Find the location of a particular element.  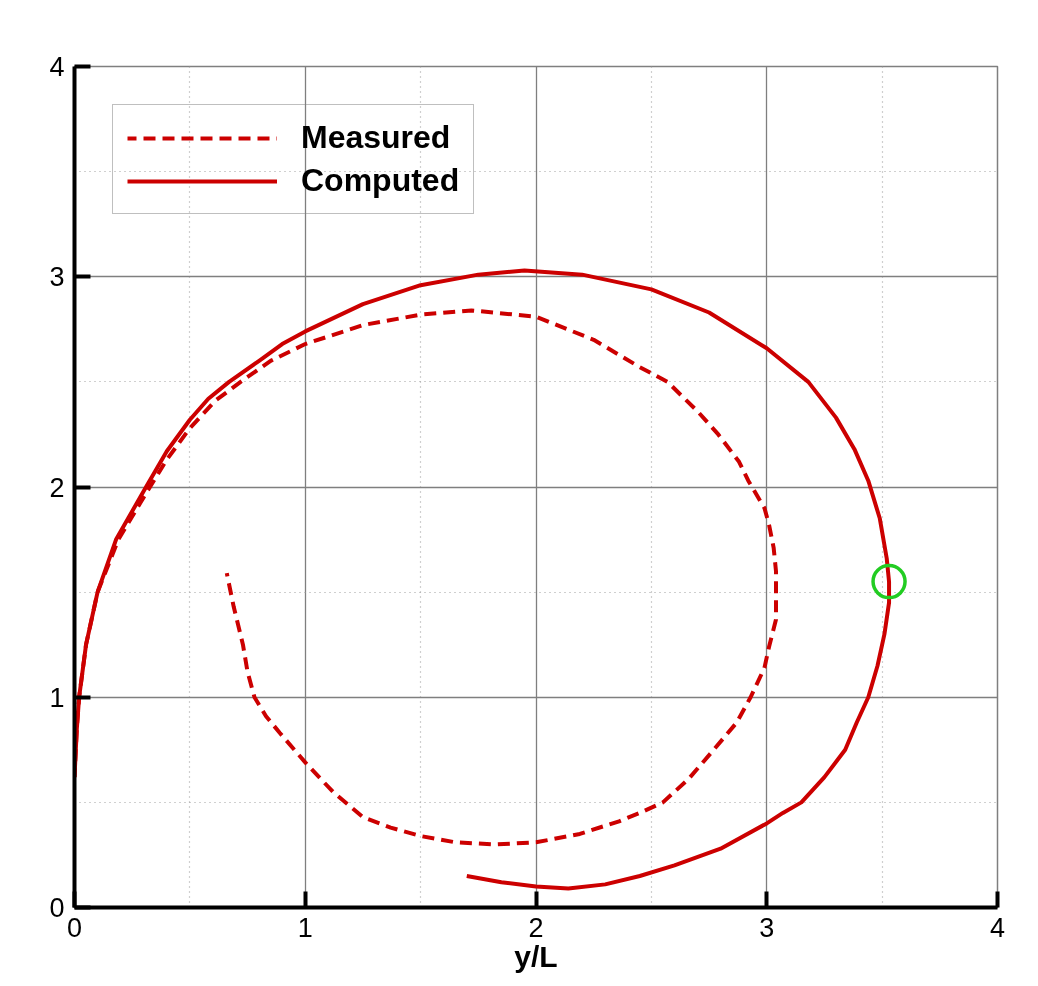

y-tick-label: 1 is located at coordinates (57, 697).